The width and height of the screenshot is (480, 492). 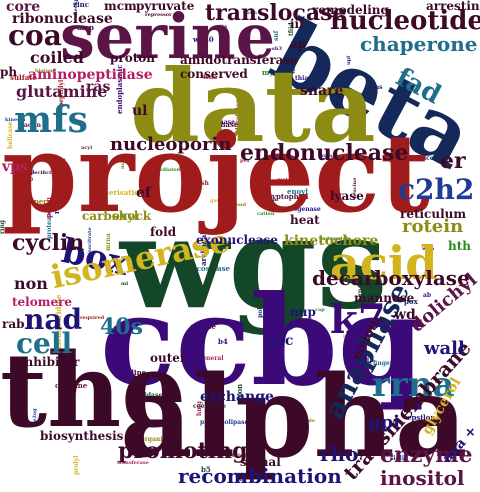 What do you see at coordinates (165, 6) in the screenshot?
I see `word-pyruvate: pyruvate` at bounding box center [165, 6].